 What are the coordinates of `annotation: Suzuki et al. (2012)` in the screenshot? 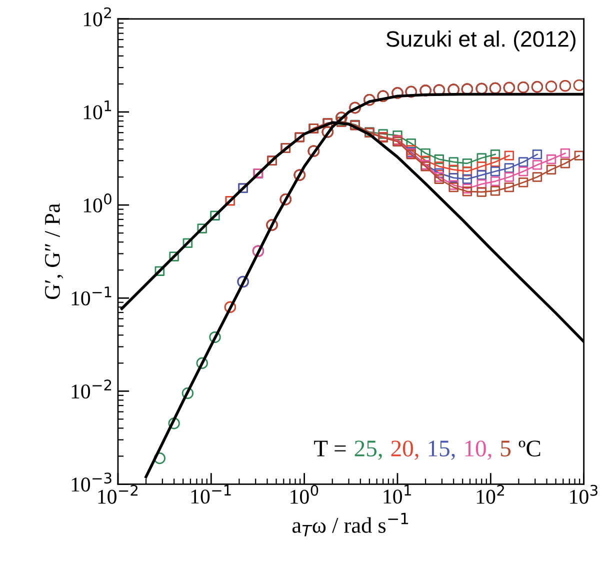 It's located at (481, 41).